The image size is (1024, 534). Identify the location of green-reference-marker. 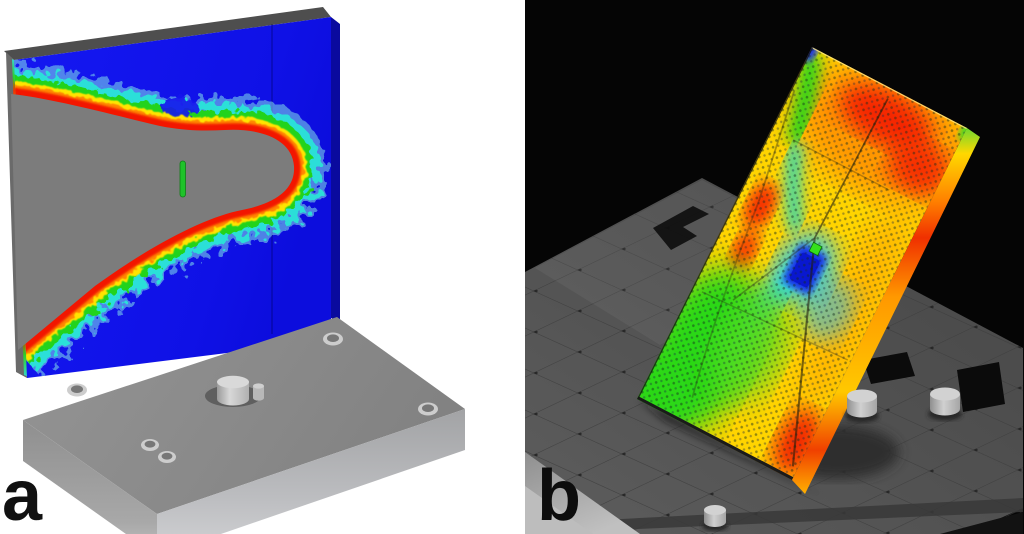
(182, 179).